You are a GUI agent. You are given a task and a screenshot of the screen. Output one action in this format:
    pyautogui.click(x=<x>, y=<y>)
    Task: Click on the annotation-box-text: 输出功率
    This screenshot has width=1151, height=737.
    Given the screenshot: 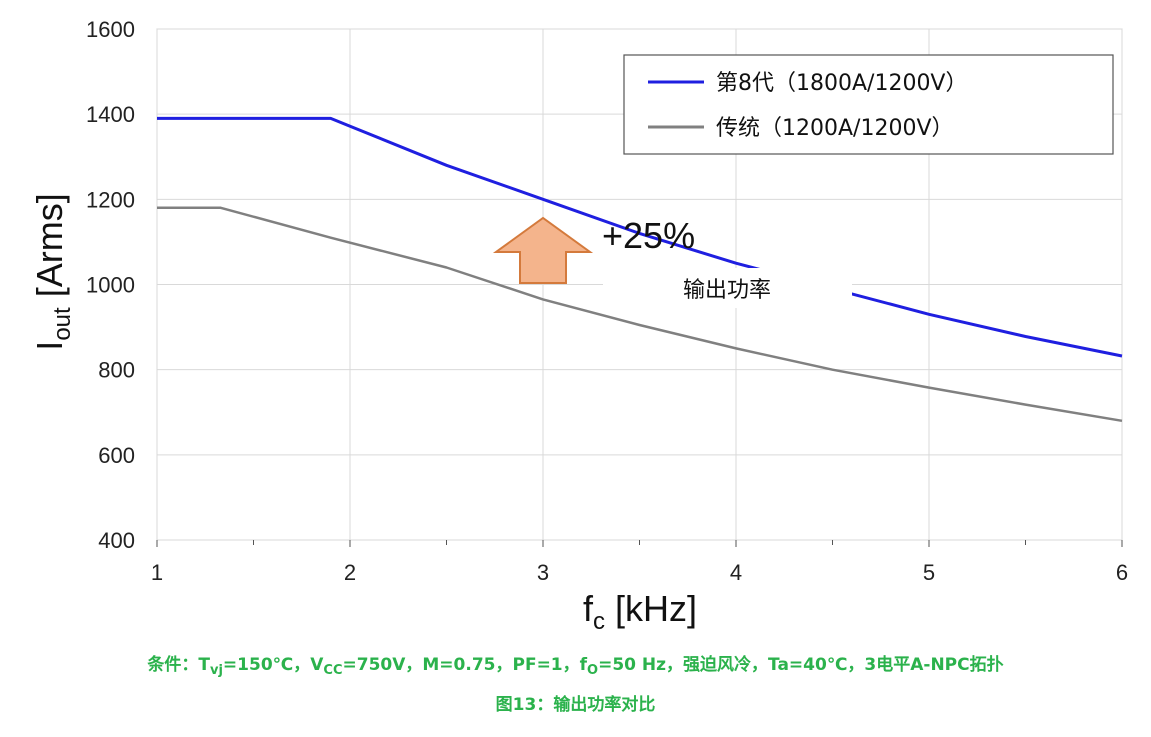 What is the action you would take?
    pyautogui.click(x=727, y=290)
    